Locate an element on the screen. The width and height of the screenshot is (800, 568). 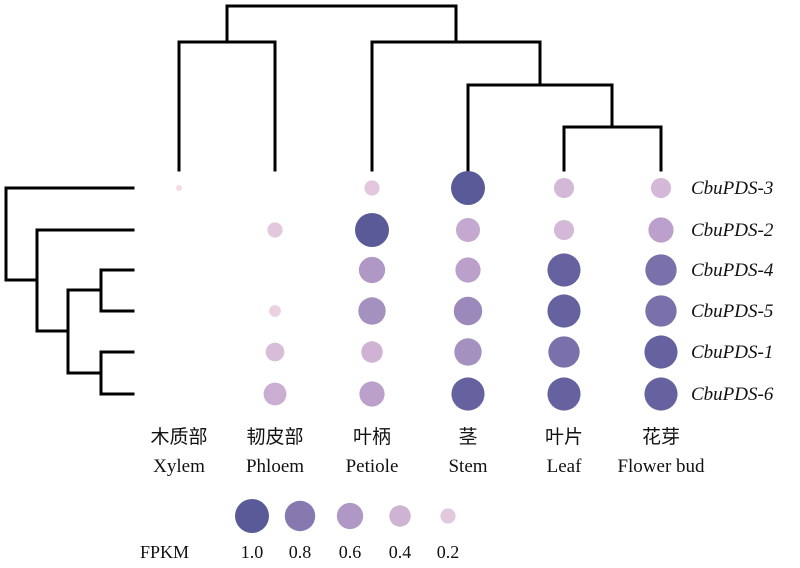
tissue-label-cn: 茎 is located at coordinates (467, 437).